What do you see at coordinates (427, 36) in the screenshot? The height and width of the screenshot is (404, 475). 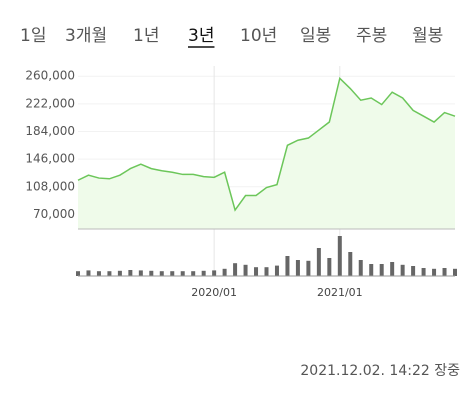 I see `period-tab: 월봉` at bounding box center [427, 36].